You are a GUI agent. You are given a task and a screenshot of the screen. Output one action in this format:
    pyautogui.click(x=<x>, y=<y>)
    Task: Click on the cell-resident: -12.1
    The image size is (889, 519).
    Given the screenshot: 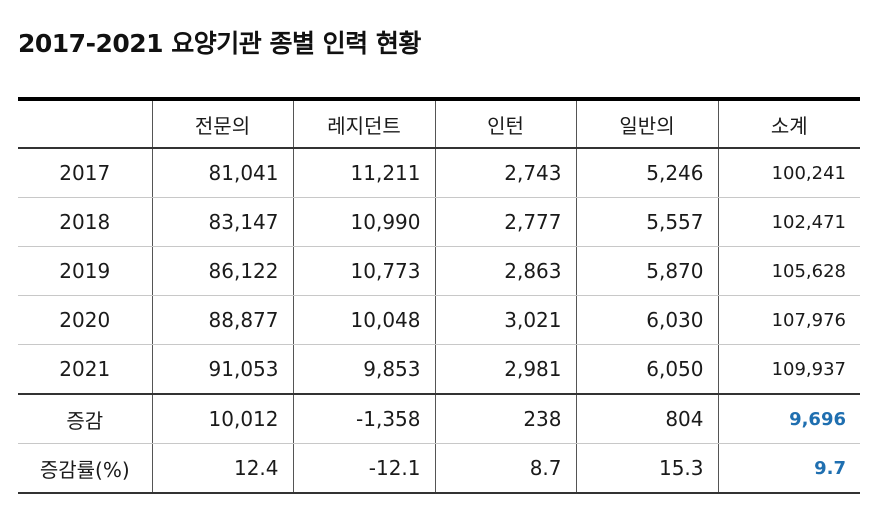 What is the action you would take?
    pyautogui.click(x=363, y=468)
    